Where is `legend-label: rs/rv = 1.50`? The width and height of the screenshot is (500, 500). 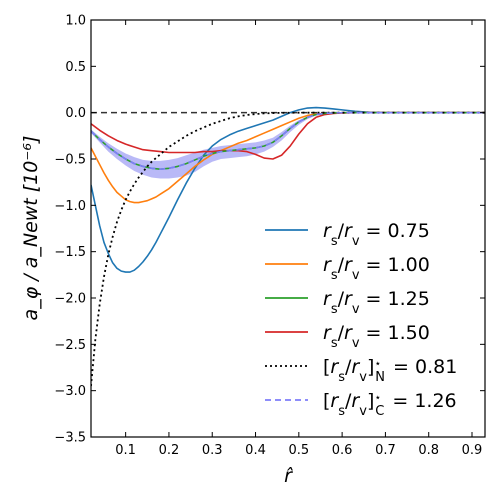
legend-label: rs/rv = 1.50 is located at coordinates (376, 336).